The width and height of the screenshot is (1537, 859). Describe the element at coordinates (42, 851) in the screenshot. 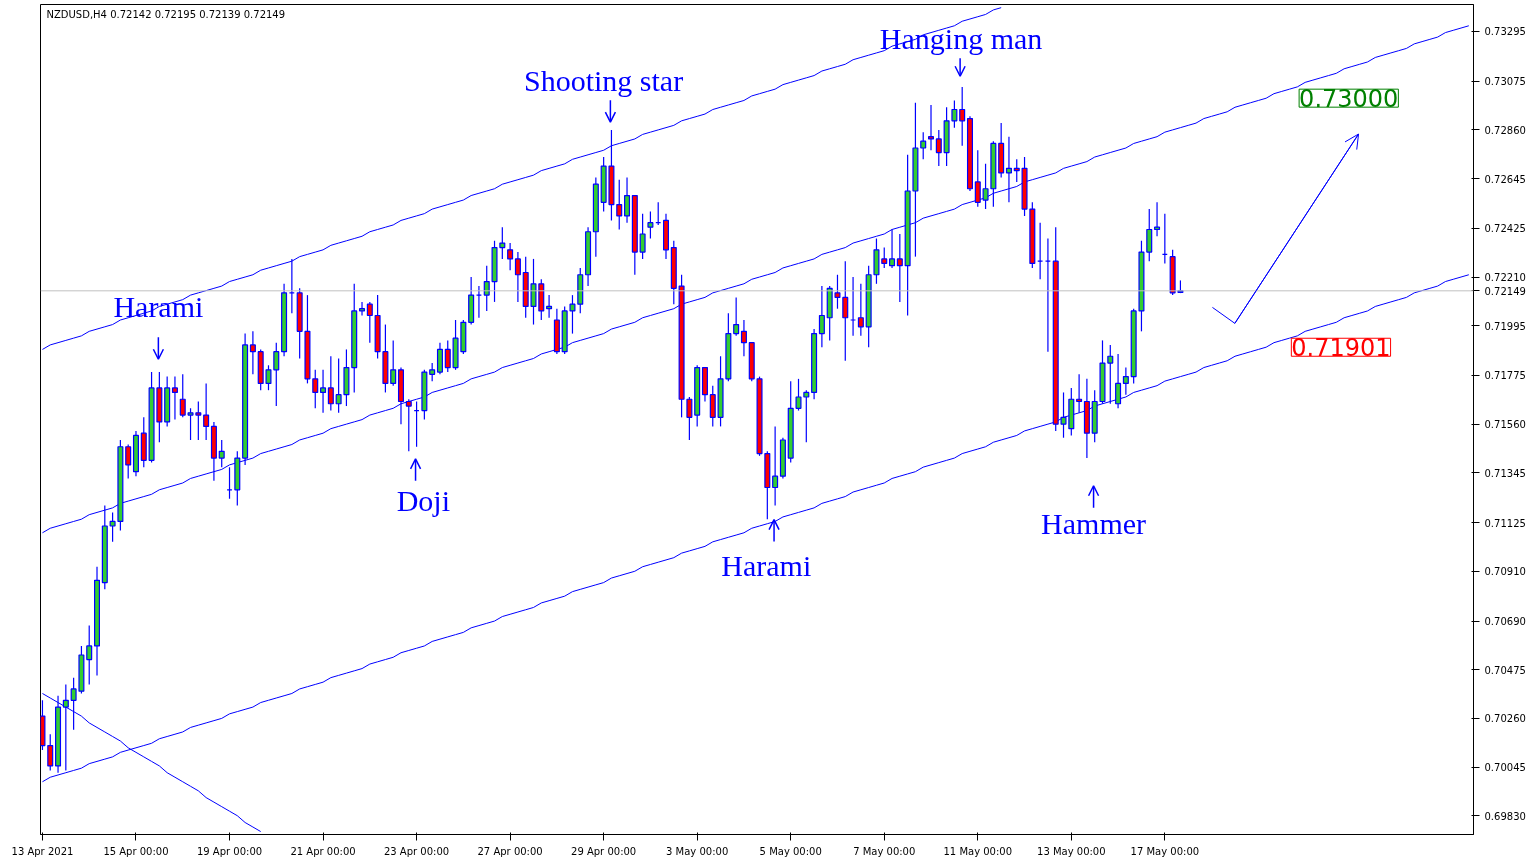

I see `x-tick-label: 13 Apr 2021` at that location.